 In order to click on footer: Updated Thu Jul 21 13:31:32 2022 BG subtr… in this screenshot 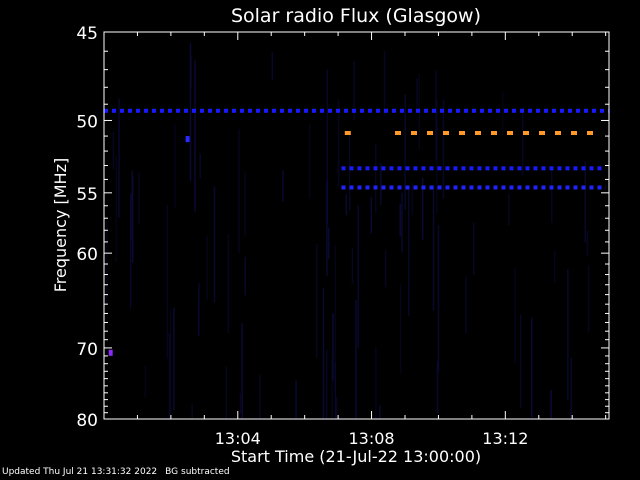, I will do `click(120, 472)`.